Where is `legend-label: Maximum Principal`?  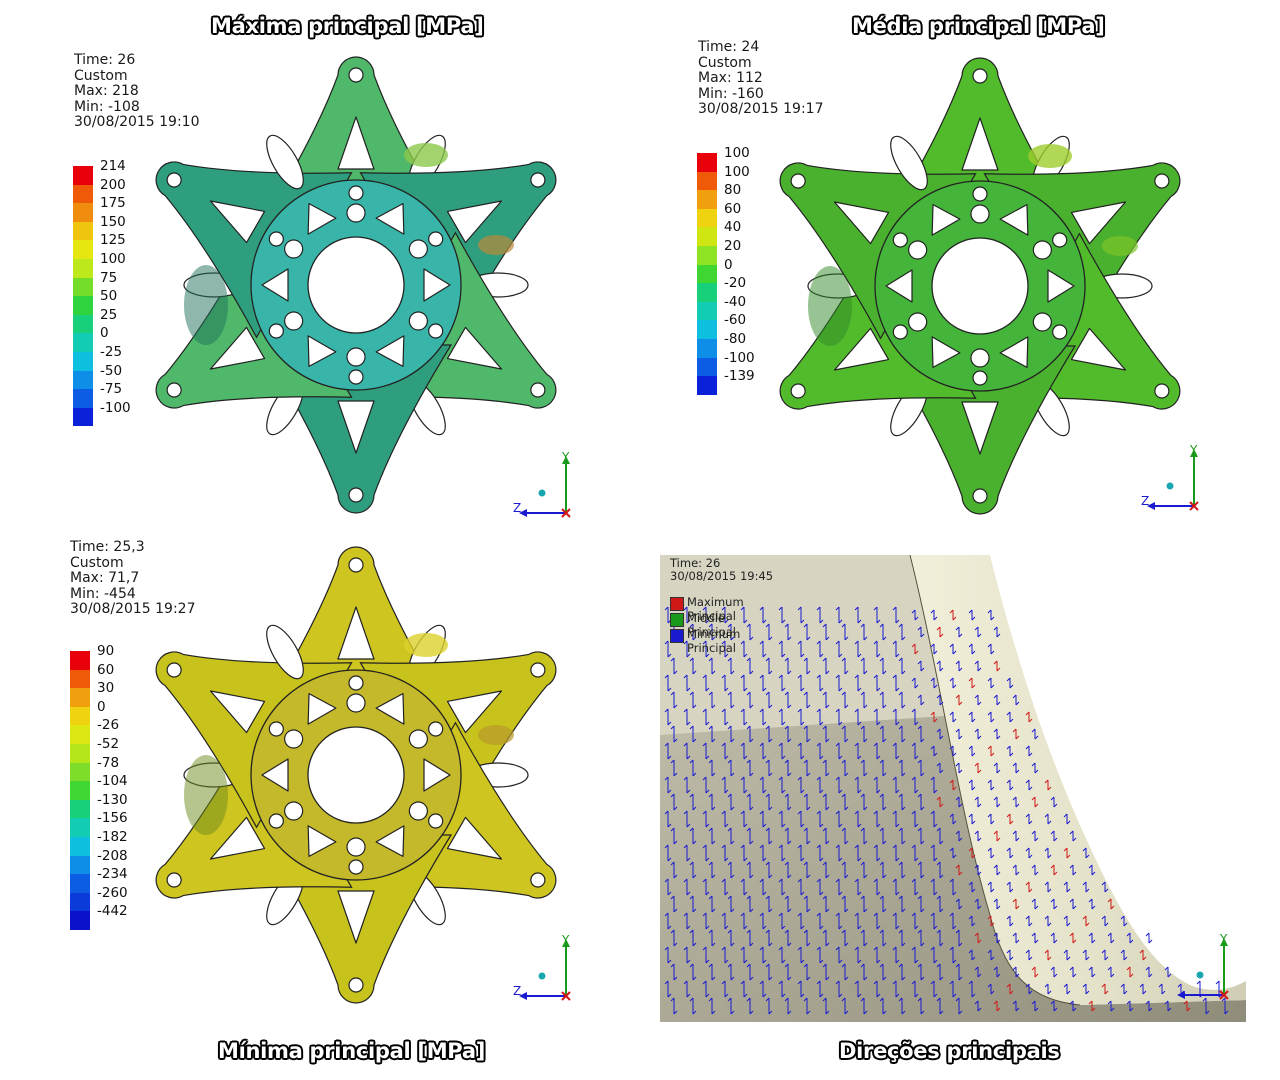 legend-label: Maximum Principal is located at coordinates (715, 609).